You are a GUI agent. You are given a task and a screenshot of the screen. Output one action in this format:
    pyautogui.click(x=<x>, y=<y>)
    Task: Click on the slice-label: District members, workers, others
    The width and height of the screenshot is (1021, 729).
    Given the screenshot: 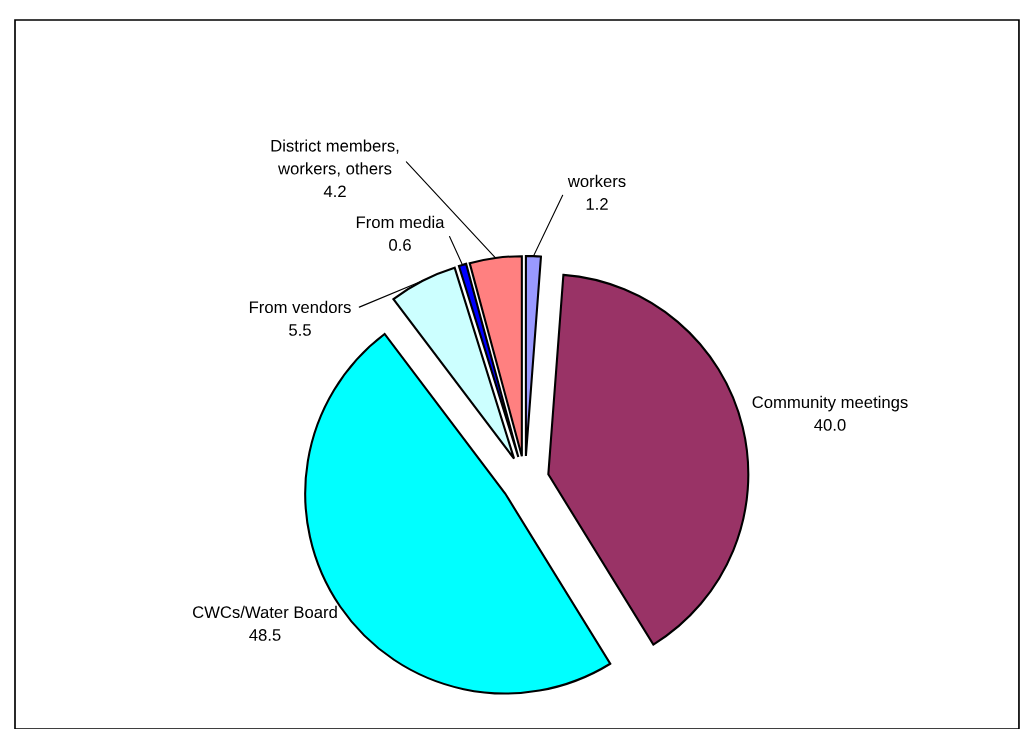 What is the action you would take?
    pyautogui.click(x=335, y=158)
    